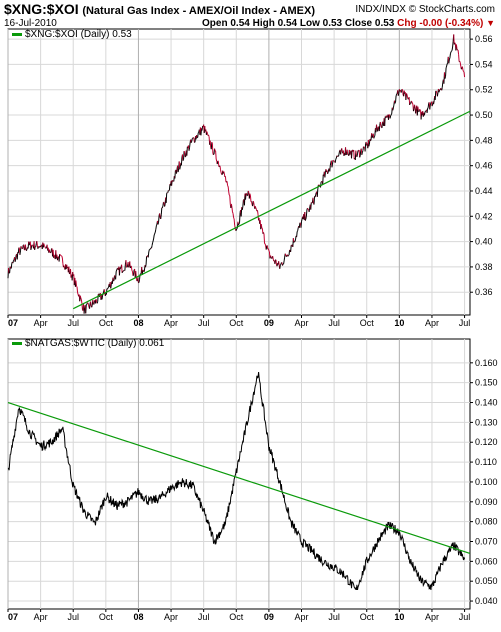 The image size is (501, 632). Describe the element at coordinates (440, 23) in the screenshot. I see `change-value: Chg -0.00 (-0.34%)` at that location.